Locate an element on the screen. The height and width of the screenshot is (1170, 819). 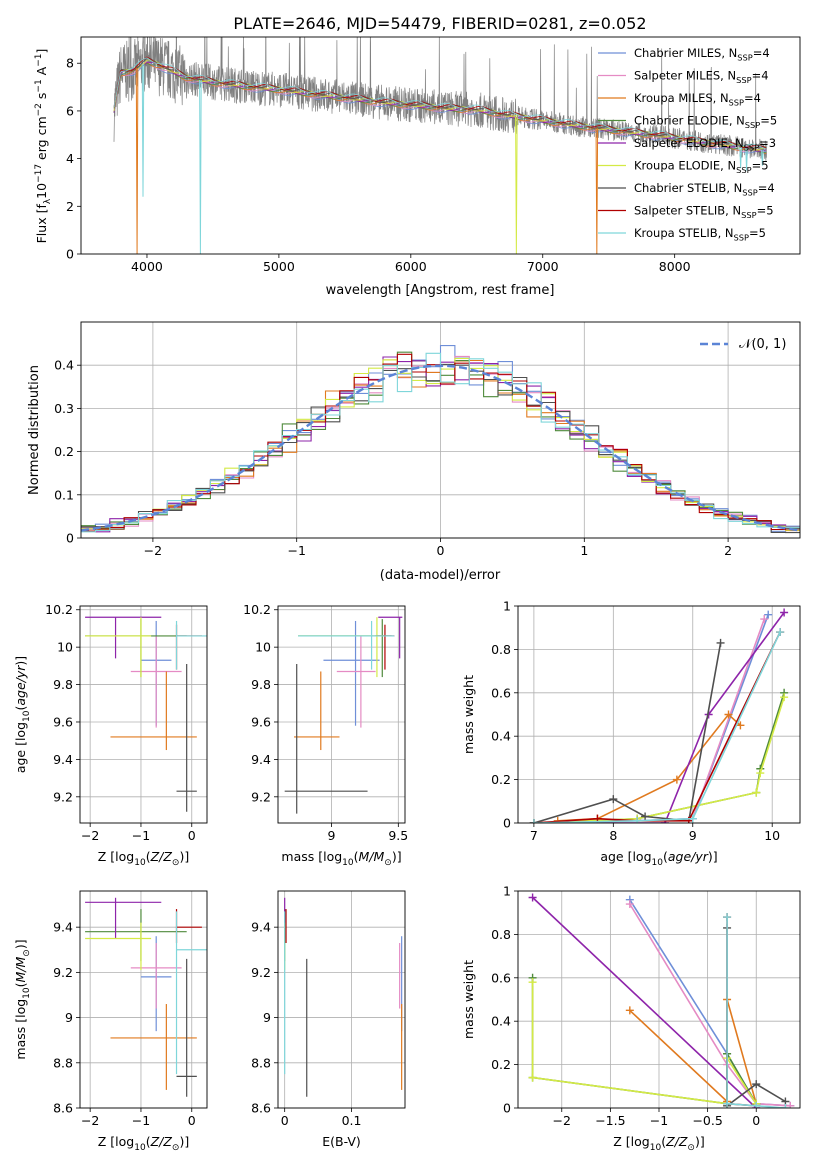
y-tick-label: 0.3 is located at coordinates (64, 408).